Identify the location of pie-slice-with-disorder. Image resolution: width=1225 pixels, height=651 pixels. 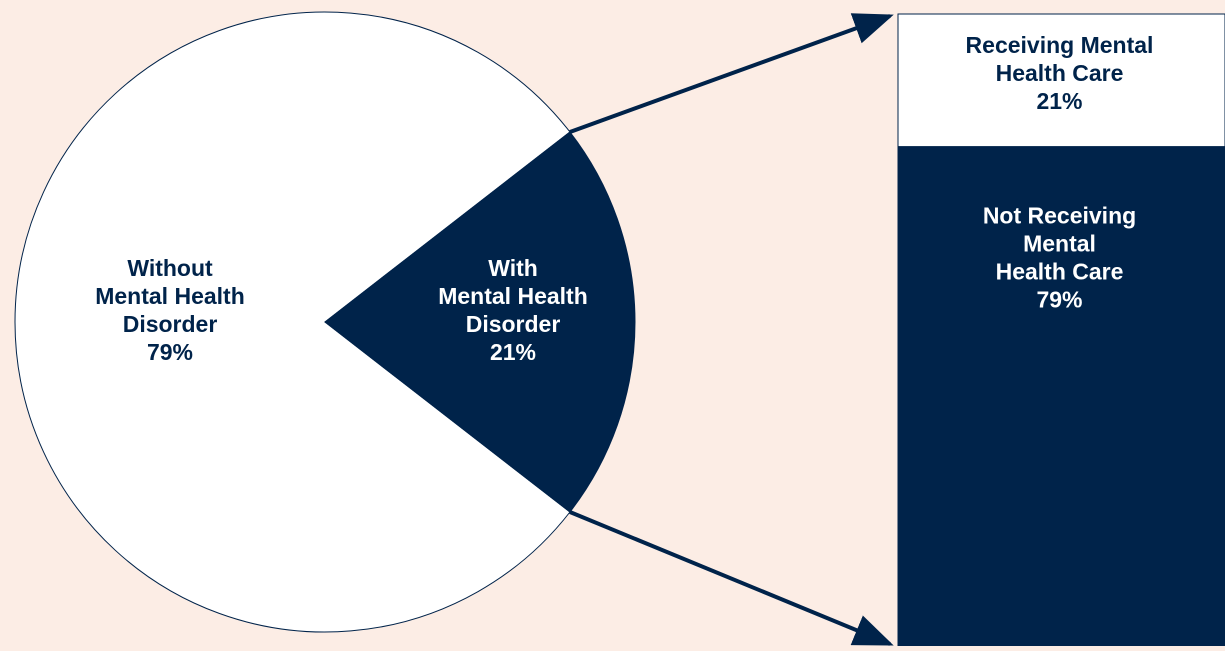
(480, 322).